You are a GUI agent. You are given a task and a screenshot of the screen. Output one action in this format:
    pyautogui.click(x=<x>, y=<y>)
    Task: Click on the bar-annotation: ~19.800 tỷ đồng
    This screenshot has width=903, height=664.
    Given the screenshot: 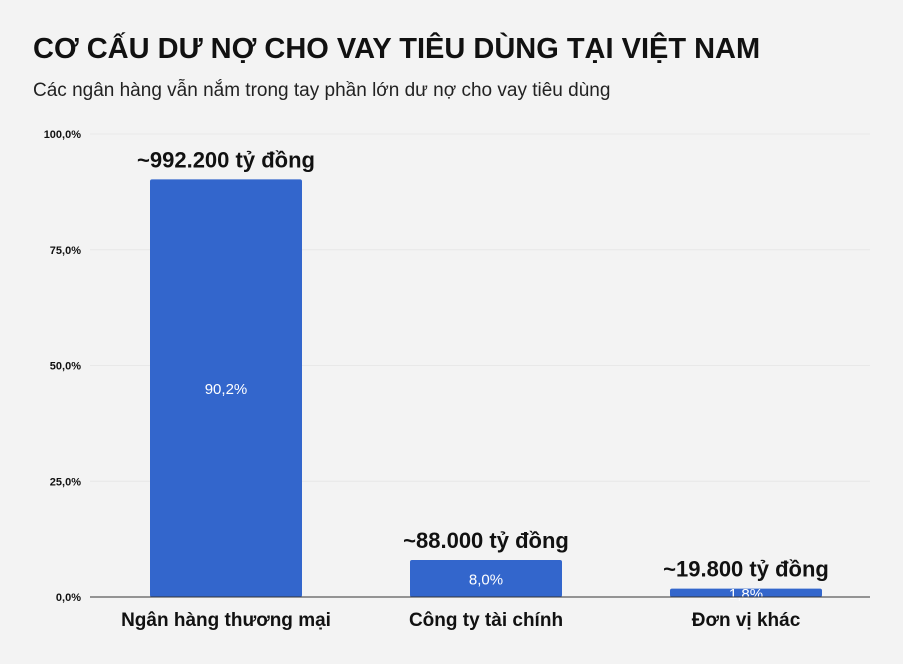 What is the action you would take?
    pyautogui.click(x=746, y=569)
    